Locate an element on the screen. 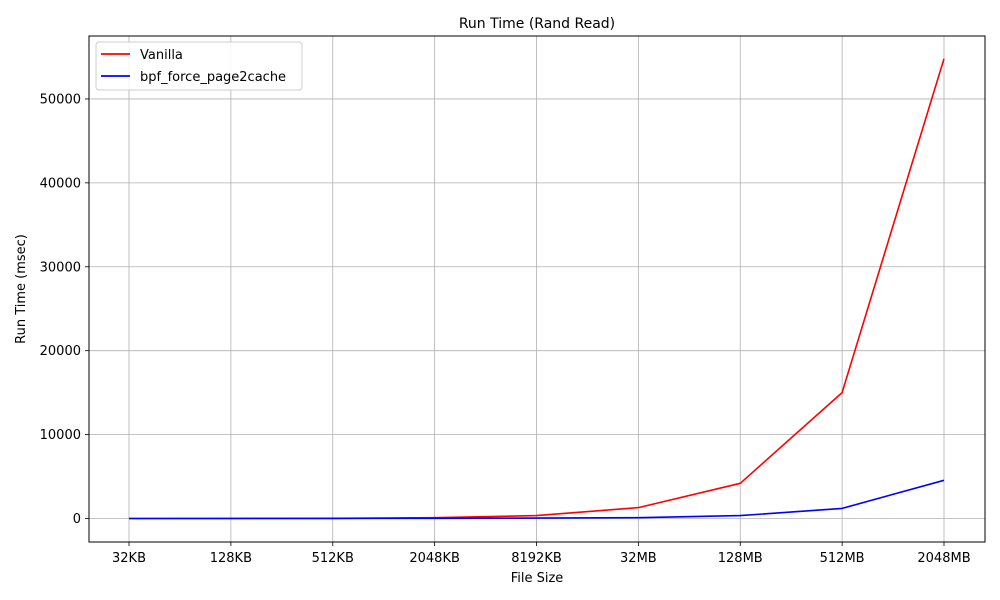 The image size is (1000, 600). legend-box is located at coordinates (199, 66).